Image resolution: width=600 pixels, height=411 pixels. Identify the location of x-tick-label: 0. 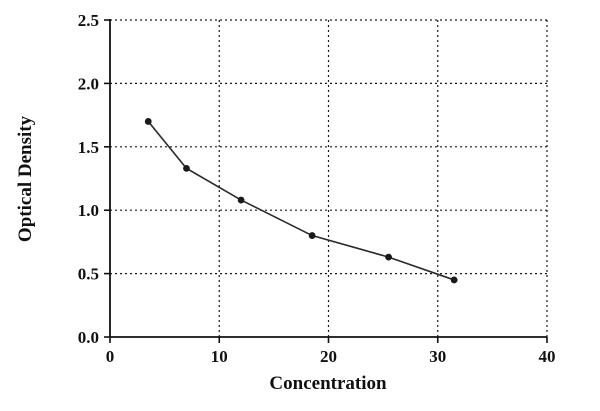
(110, 356).